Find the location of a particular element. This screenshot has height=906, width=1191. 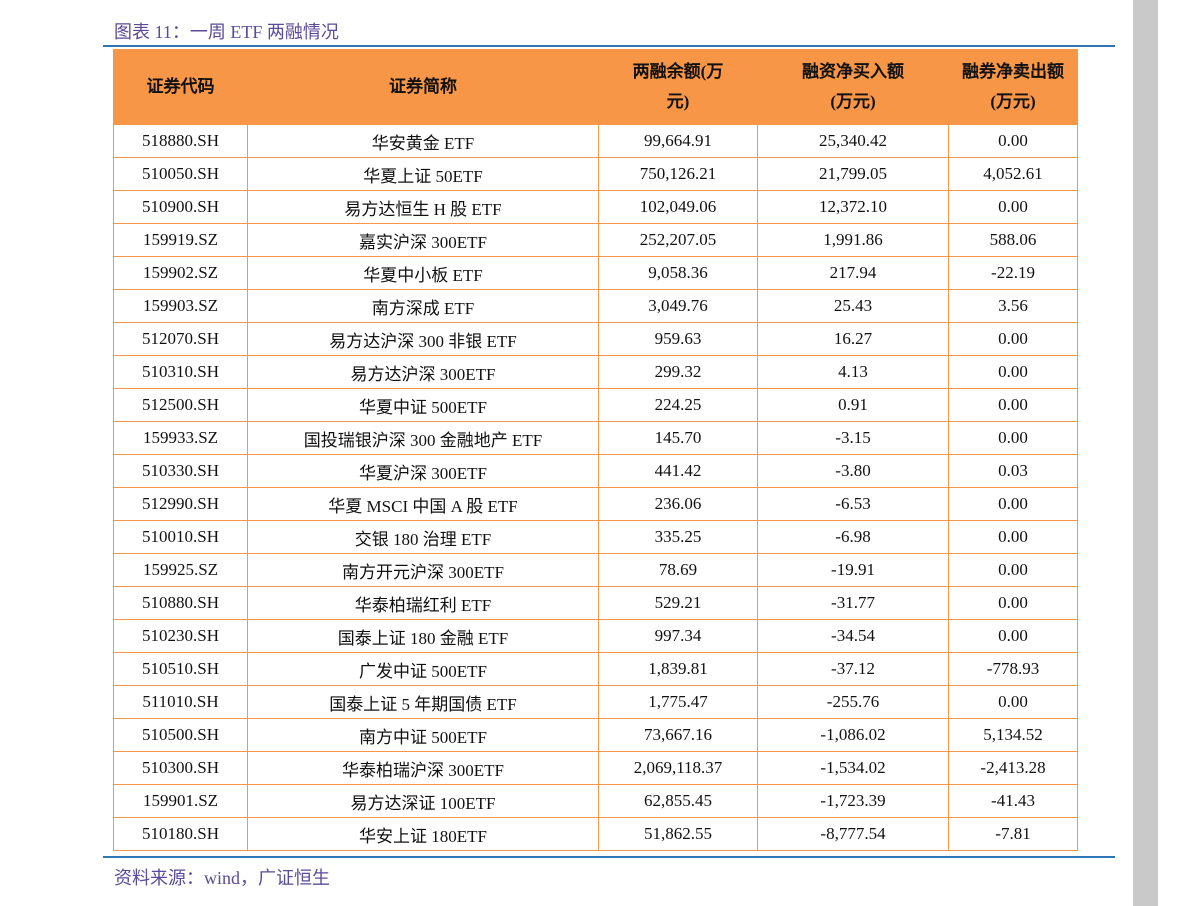

table-cell: 511010.SH is located at coordinates (180, 702).